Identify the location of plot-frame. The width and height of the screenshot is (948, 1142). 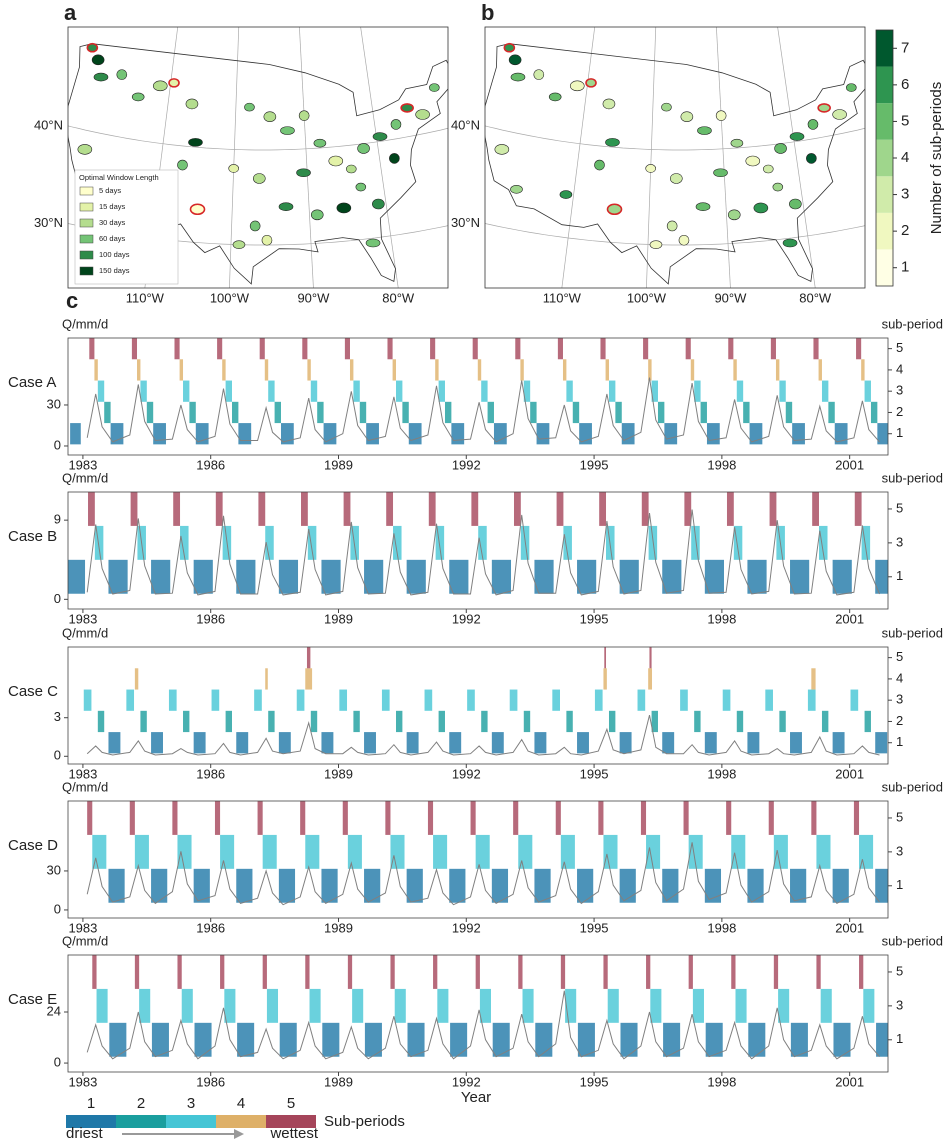
(478, 550).